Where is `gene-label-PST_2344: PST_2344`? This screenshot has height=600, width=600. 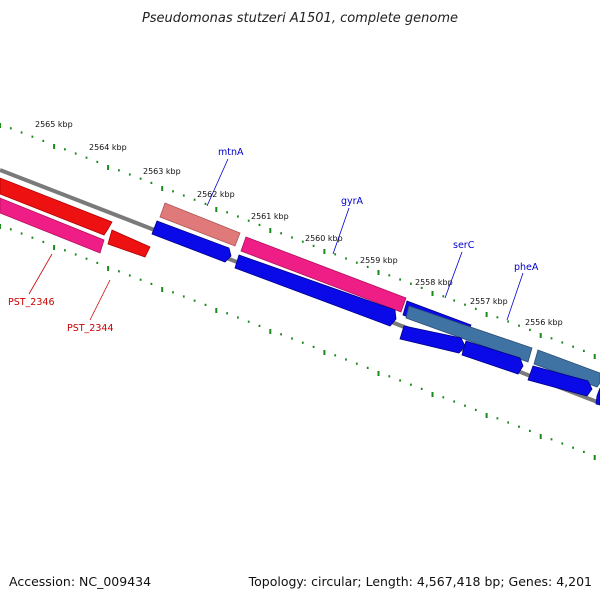 gene-label-PST_2344: PST_2344 is located at coordinates (90, 328).